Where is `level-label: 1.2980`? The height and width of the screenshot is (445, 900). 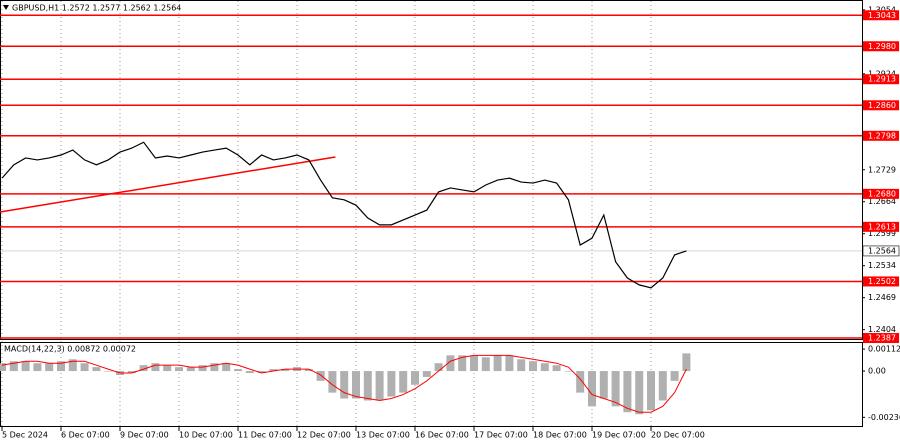 level-label: 1.2980 is located at coordinates (882, 46).